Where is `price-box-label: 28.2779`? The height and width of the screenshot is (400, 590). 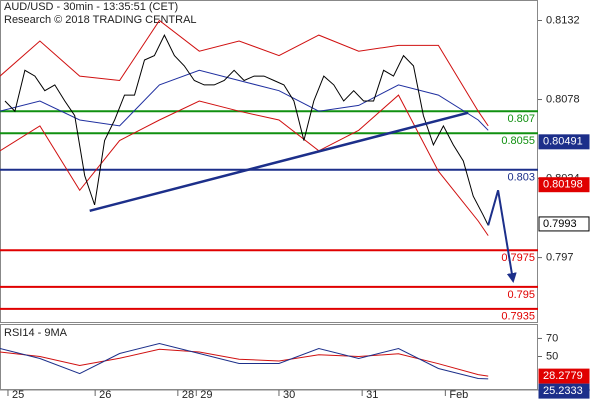 price-box-label: 28.2779 is located at coordinates (563, 376).